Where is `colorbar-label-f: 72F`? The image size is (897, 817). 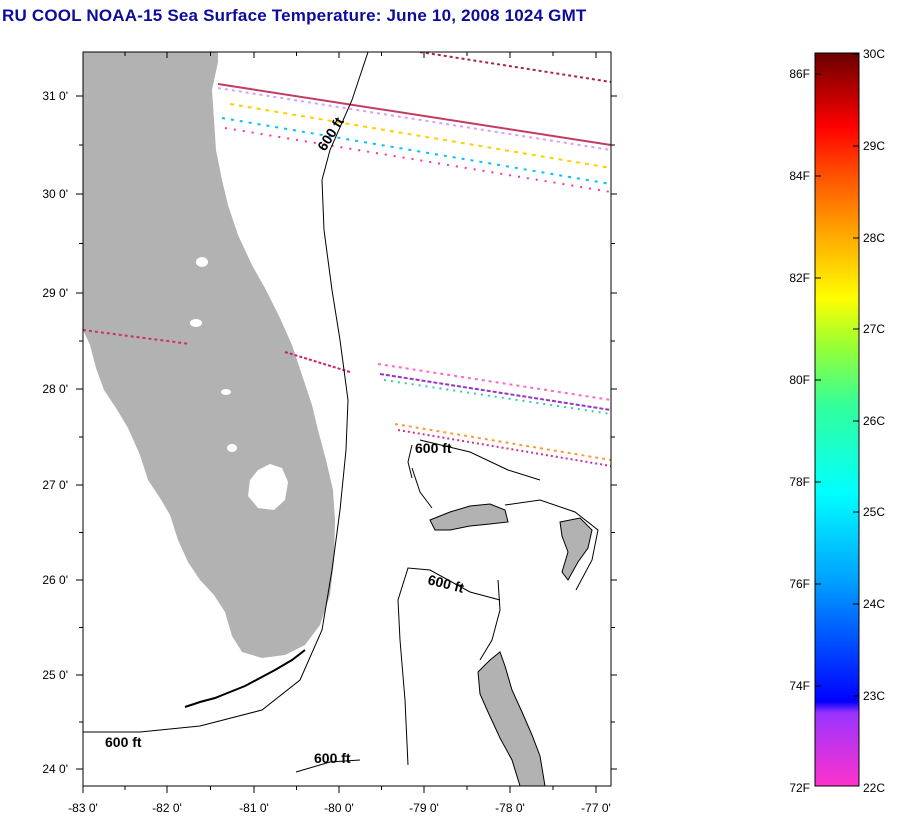 colorbar-label-f: 72F is located at coordinates (799, 788).